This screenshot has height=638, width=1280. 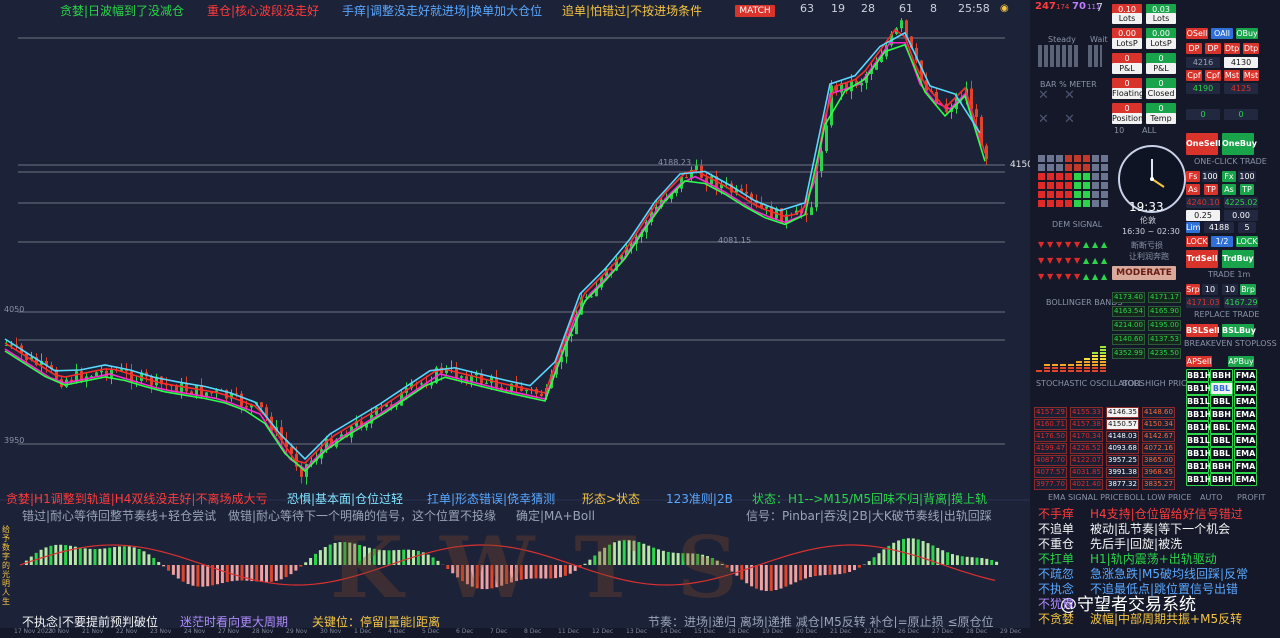 I want to click on price-field-c: 4190, so click(x=1203, y=88).